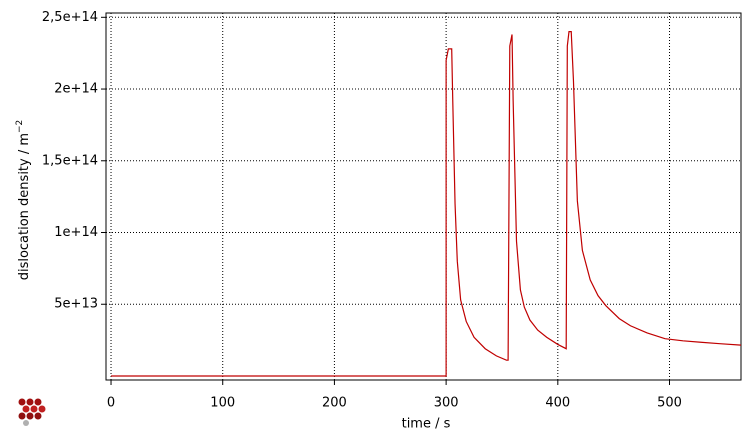  Describe the element at coordinates (24, 206) in the screenshot. I see `y-axis-label-text: dislocation density / m` at that location.